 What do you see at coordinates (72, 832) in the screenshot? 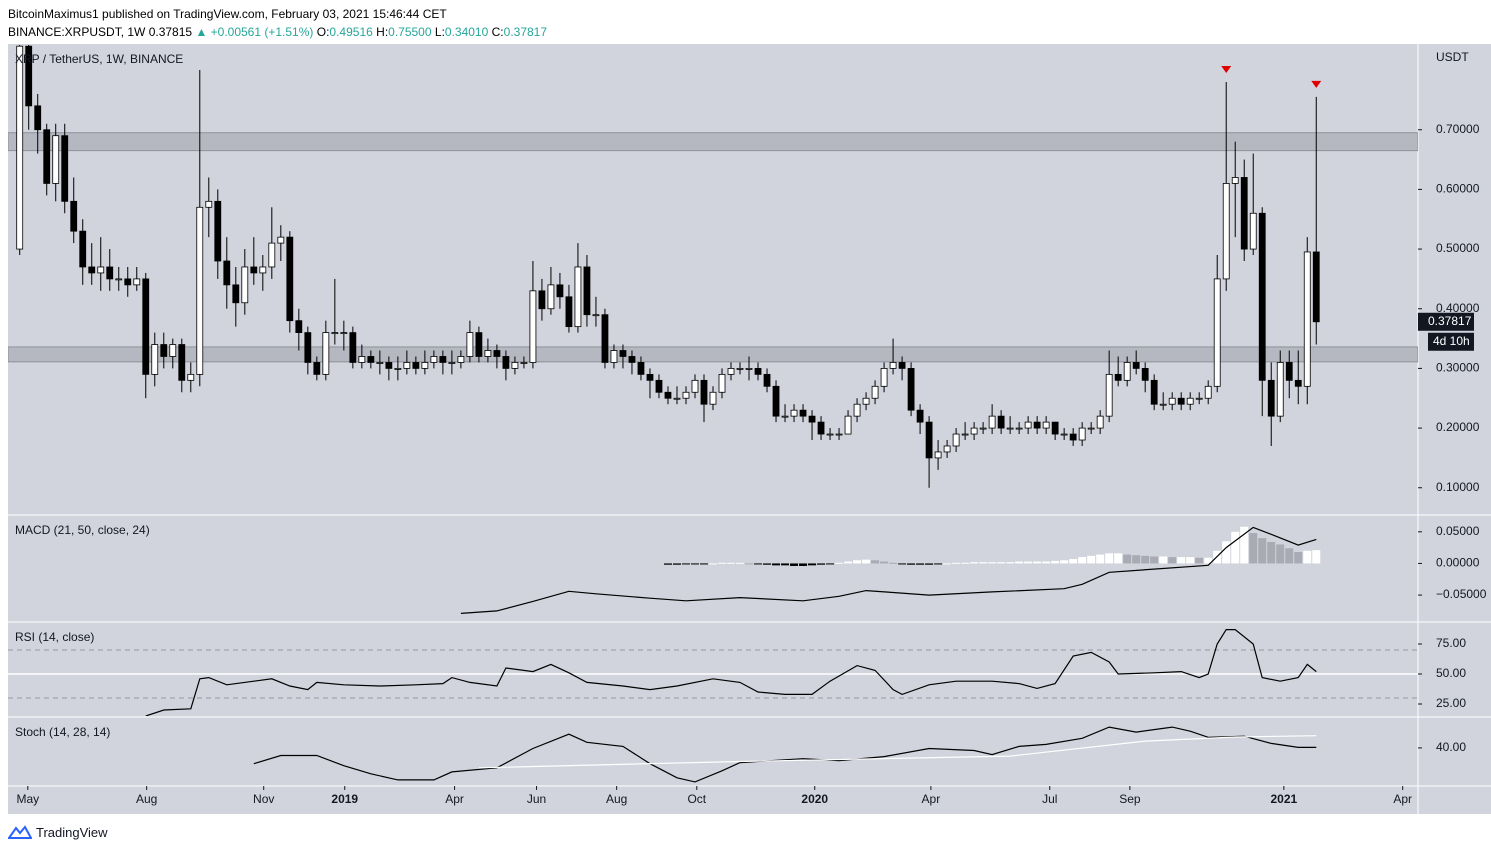
I see `brand: TradingView` at bounding box center [72, 832].